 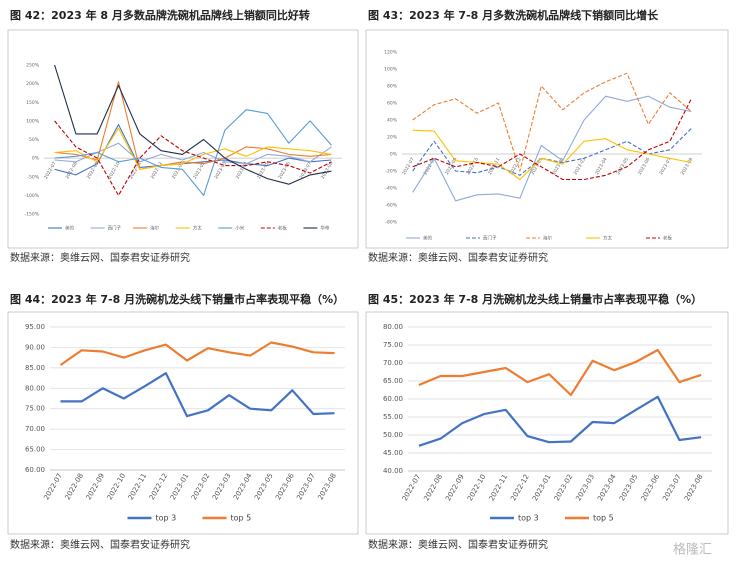 What do you see at coordinates (692, 550) in the screenshot?
I see `watermark: 格隆汇` at bounding box center [692, 550].